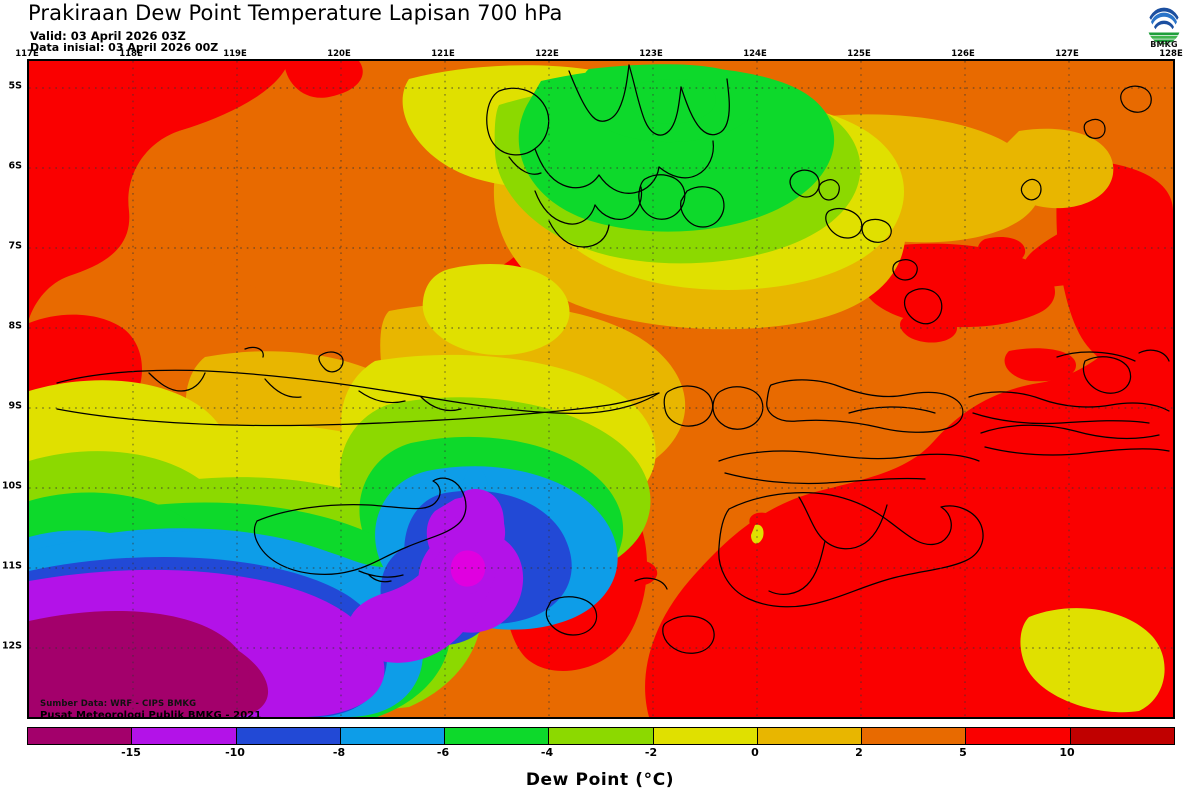 The width and height of the screenshot is (1200, 800). What do you see at coordinates (15, 166) in the screenshot?
I see `y-tick-1: 6S` at bounding box center [15, 166].